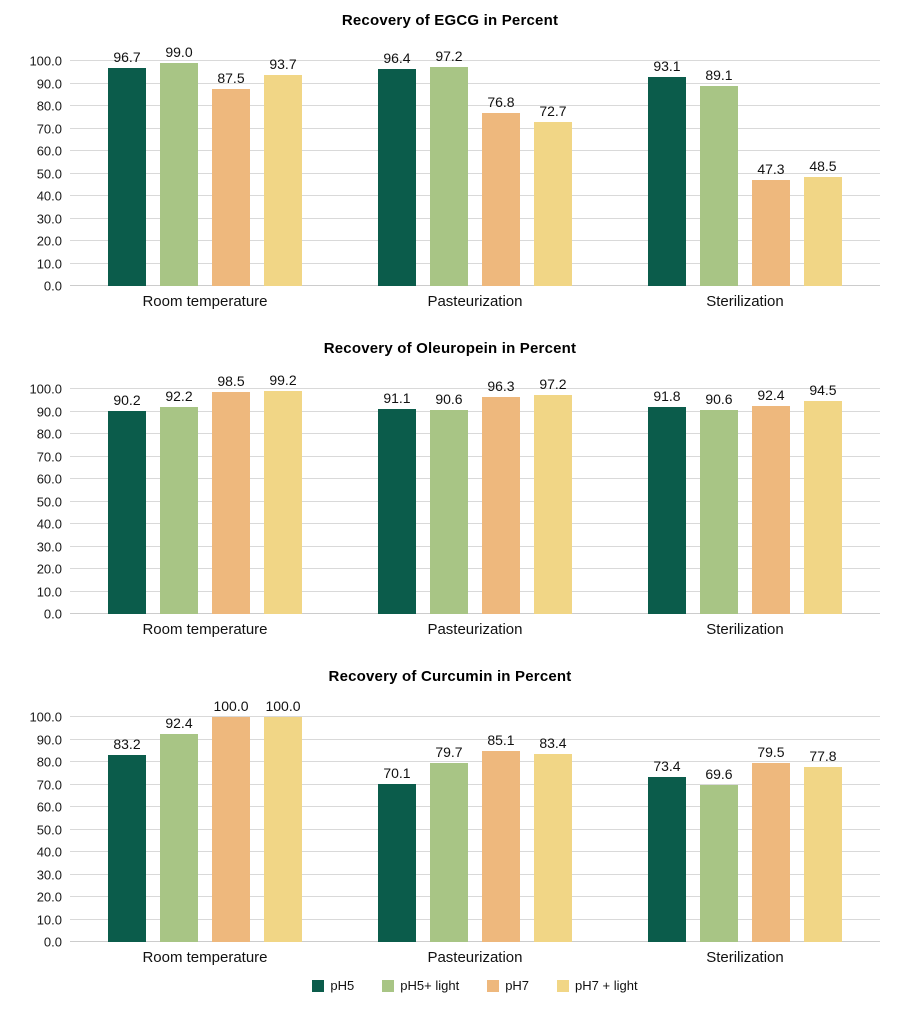 The width and height of the screenshot is (900, 1031). Describe the element at coordinates (430, 985) in the screenshot. I see `legend-label: pH5+ light` at that location.